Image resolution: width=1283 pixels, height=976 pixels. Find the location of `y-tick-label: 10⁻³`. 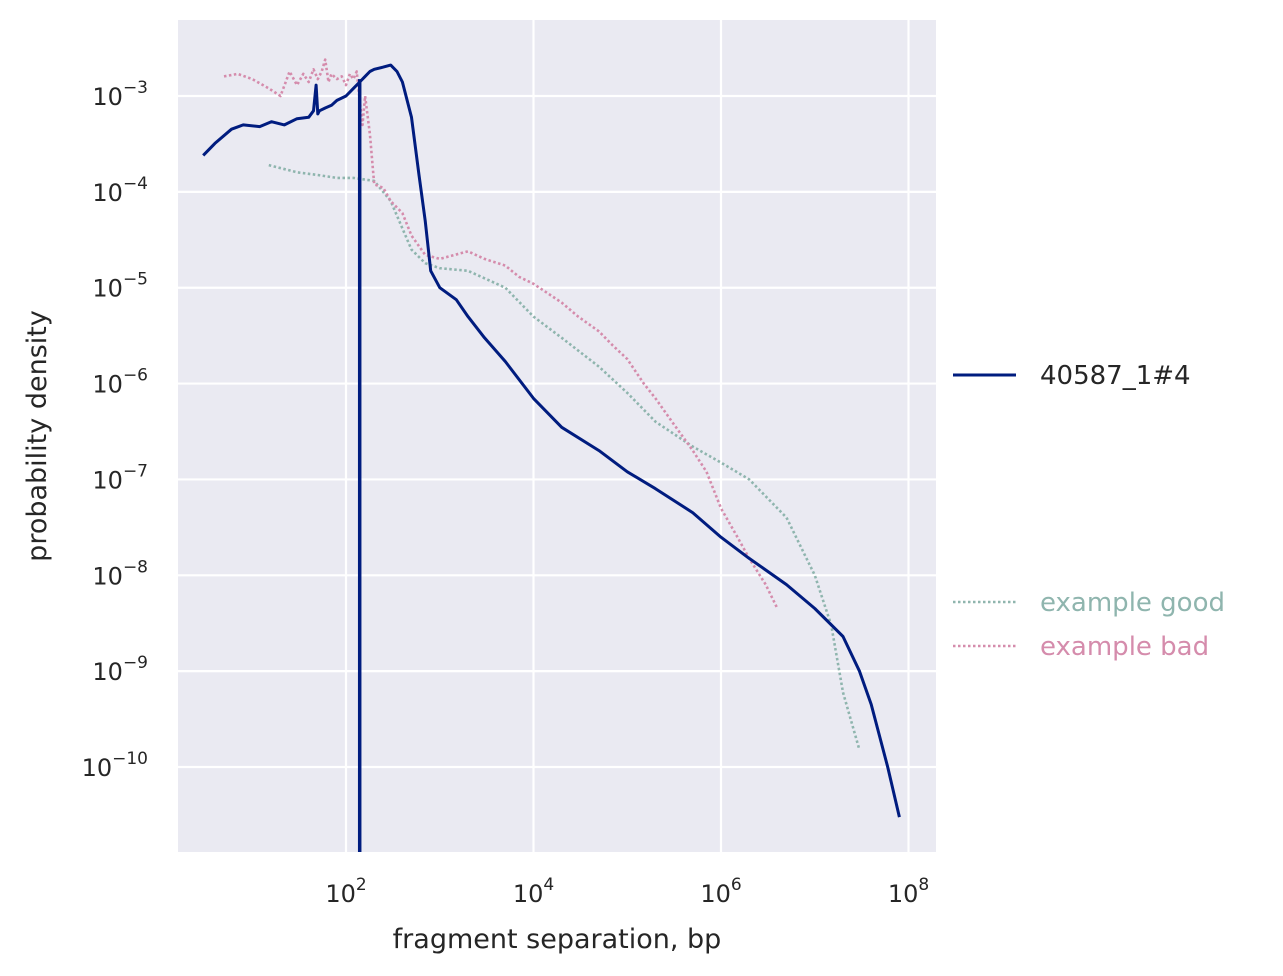

y-tick-label: 10⁻³ is located at coordinates (120, 94).